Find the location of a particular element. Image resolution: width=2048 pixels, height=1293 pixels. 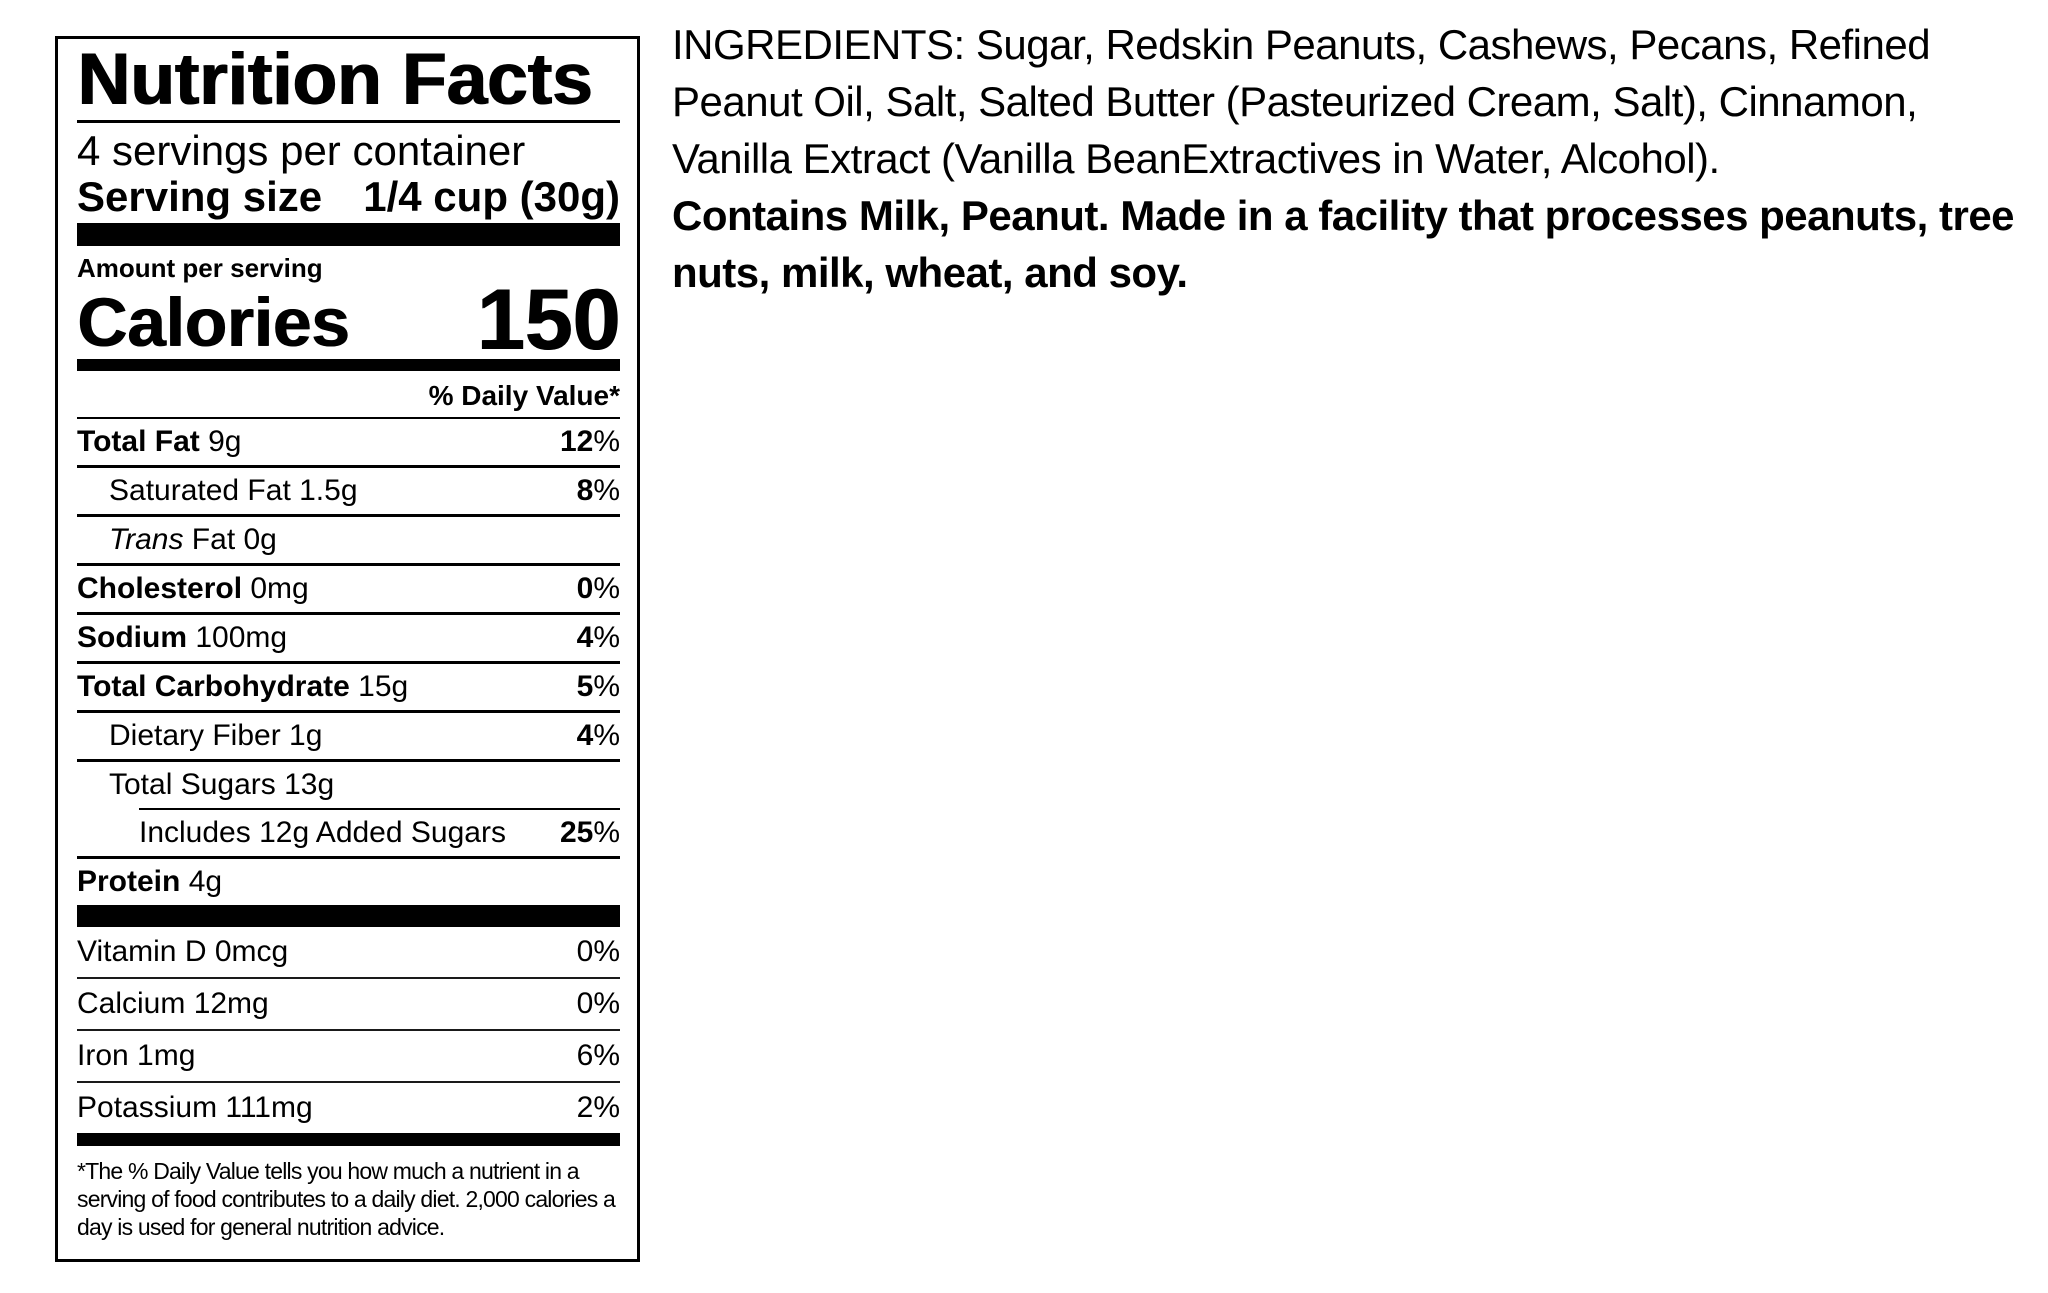

nutrient-name-amount: Trans Fat 0g is located at coordinates (193, 539).